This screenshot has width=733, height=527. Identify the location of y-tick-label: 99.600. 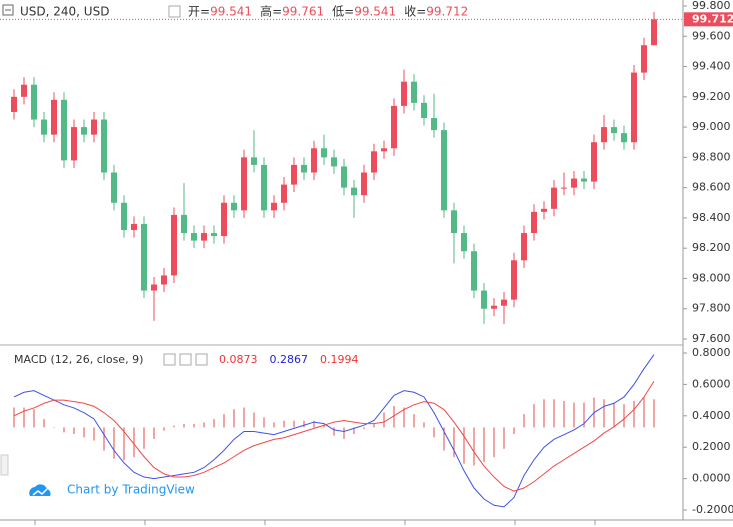
(711, 35).